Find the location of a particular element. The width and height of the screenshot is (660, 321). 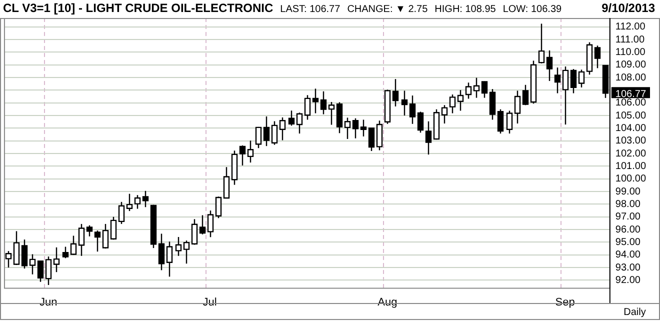

text: 106.77 is located at coordinates (630, 94).